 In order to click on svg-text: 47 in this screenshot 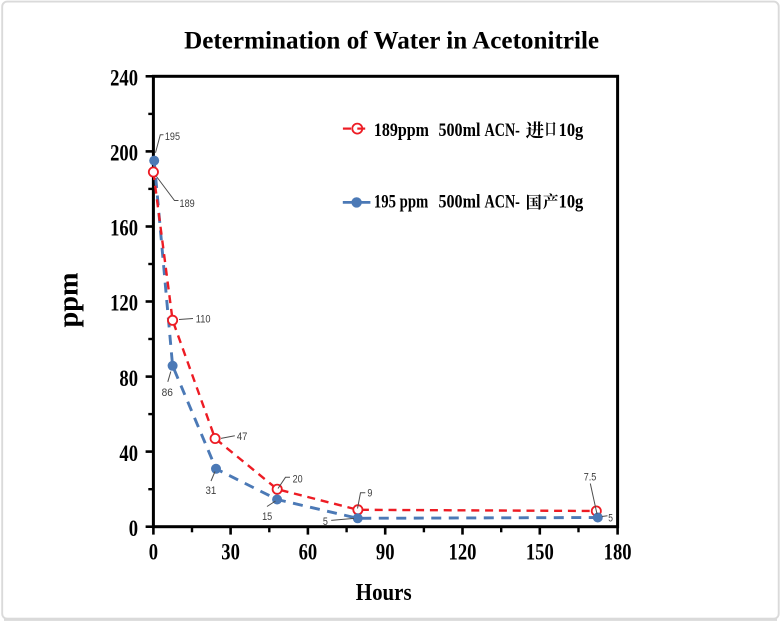, I will do `click(242, 437)`.